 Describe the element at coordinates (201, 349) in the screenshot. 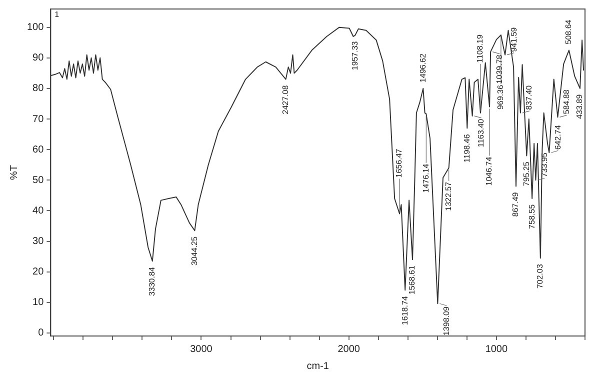

I see `x-tick-label: 3000` at that location.